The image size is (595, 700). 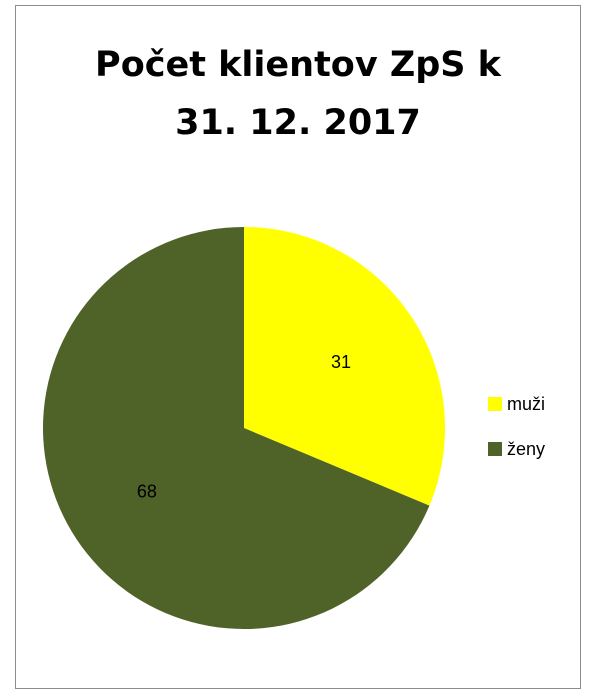 I want to click on chart-legend: muži ženy, so click(x=516, y=437).